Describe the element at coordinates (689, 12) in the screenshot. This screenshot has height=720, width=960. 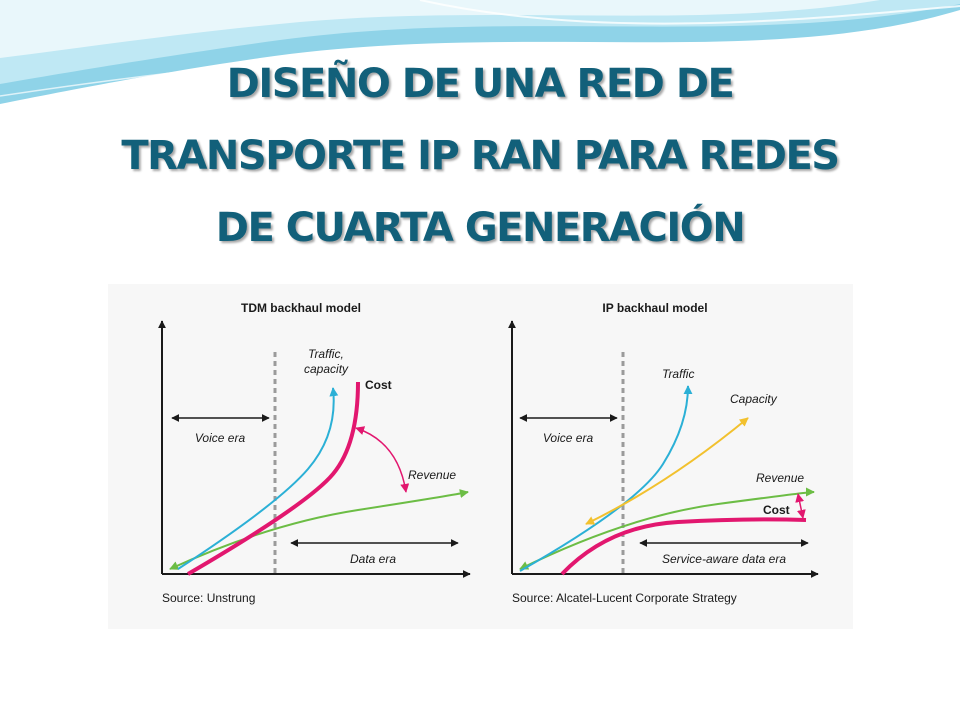
I see `wave-highlight-line` at that location.